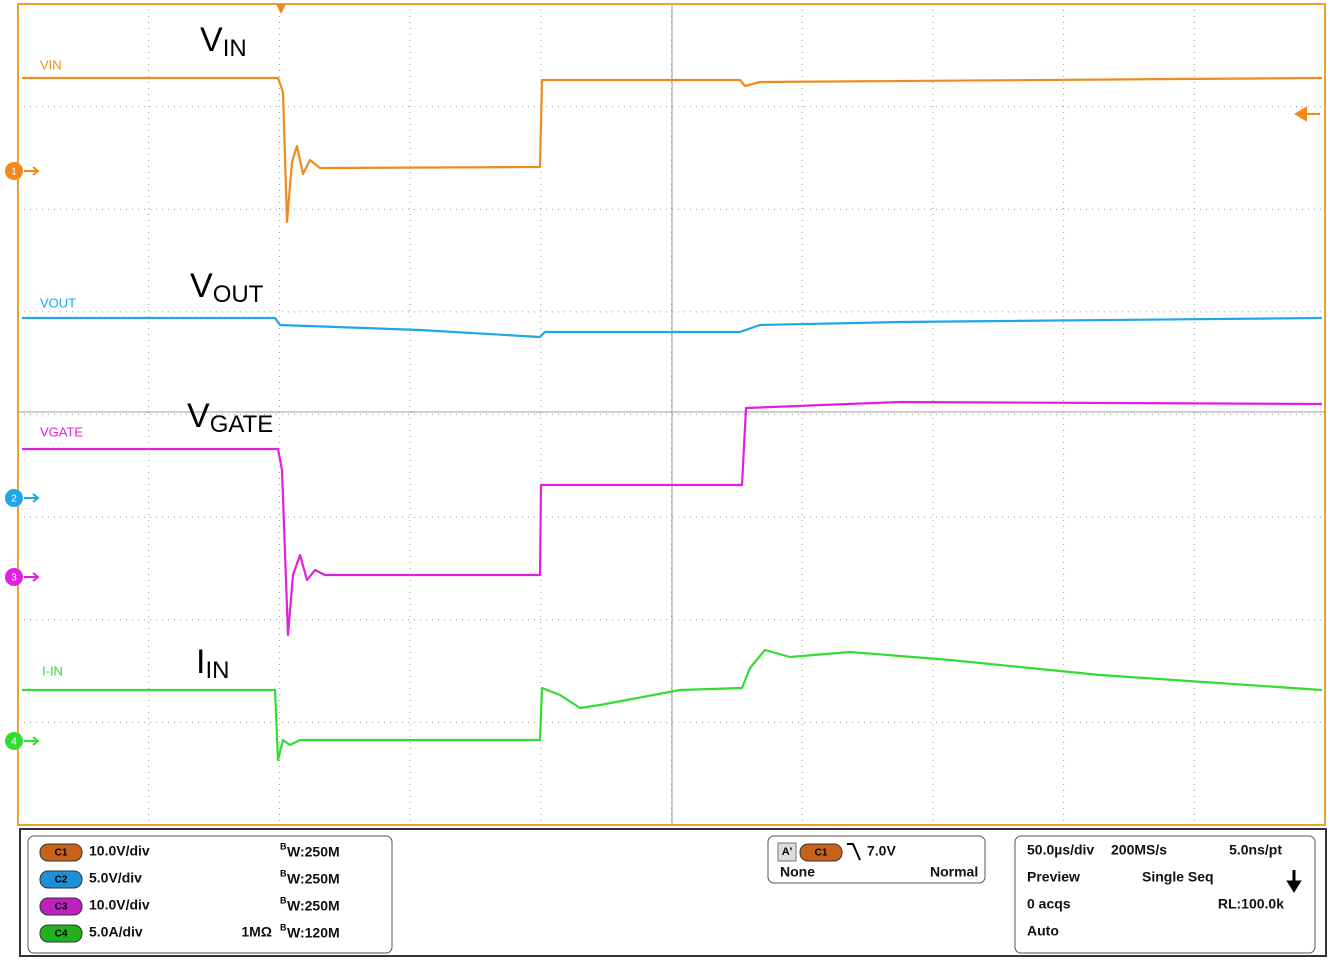  What do you see at coordinates (281, 9) in the screenshot?
I see `trigger-position` at bounding box center [281, 9].